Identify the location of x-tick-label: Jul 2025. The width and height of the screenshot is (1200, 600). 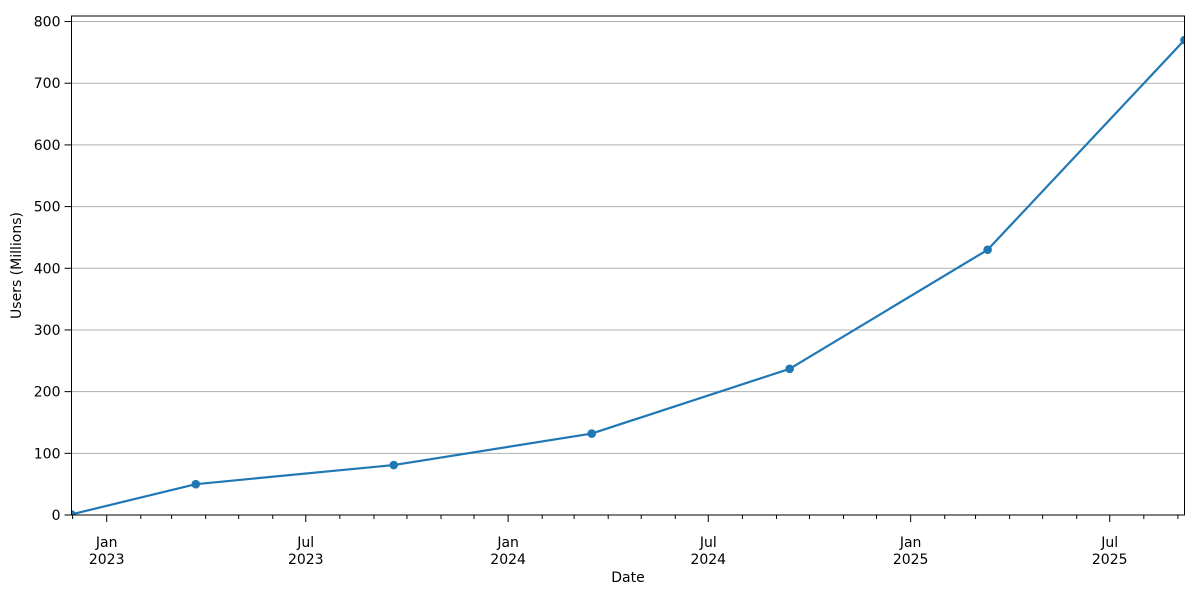
(1110, 551).